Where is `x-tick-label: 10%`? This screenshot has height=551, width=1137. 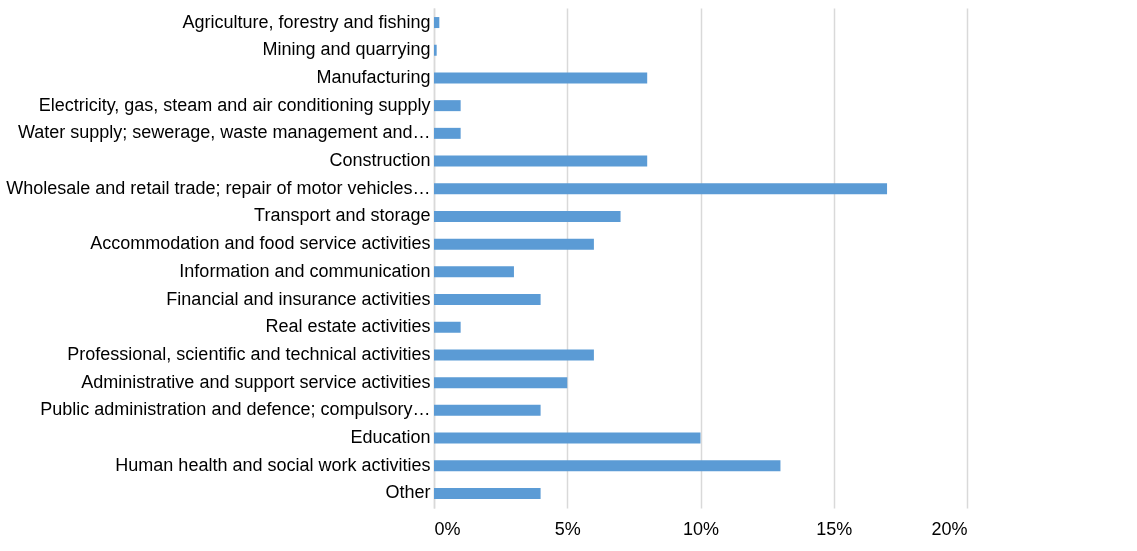 x-tick-label: 10% is located at coordinates (701, 528).